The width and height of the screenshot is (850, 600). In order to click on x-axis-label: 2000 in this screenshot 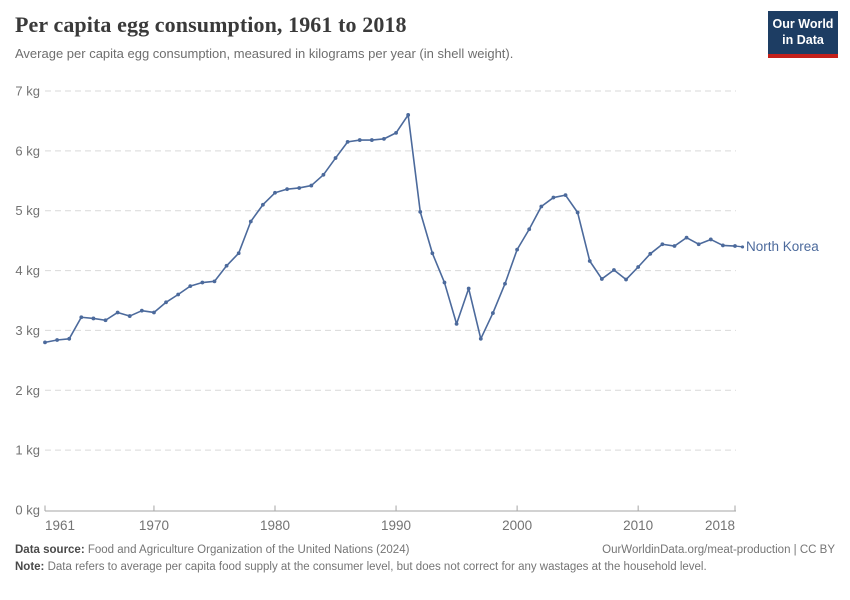, I will do `click(517, 525)`.